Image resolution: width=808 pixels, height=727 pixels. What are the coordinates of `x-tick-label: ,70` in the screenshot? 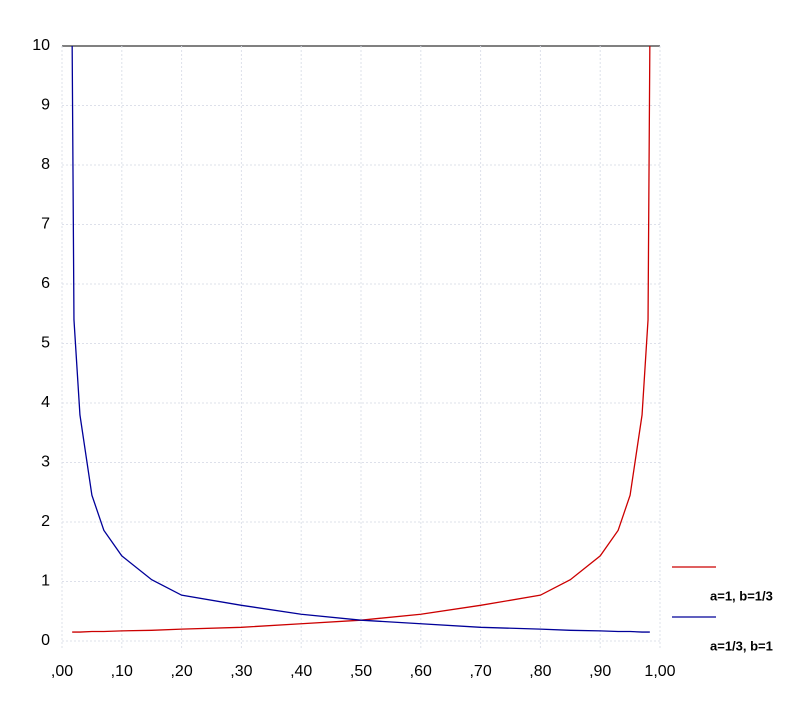 It's located at (480, 671).